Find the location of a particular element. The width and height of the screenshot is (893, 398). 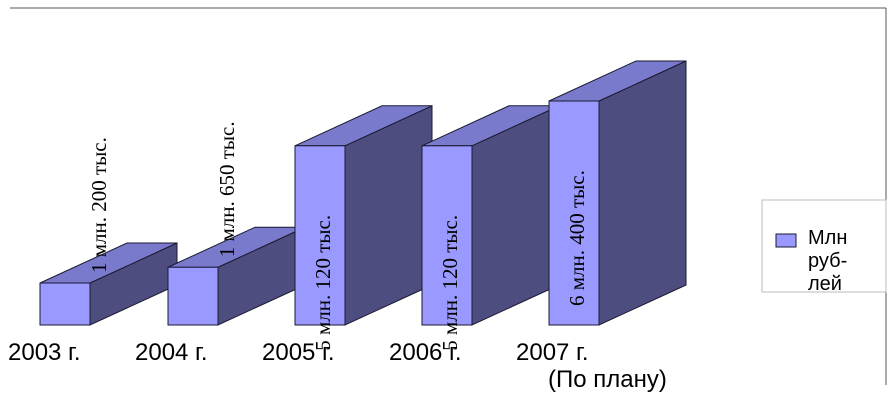

legend-label-line-3: лей is located at coordinates (825, 284).